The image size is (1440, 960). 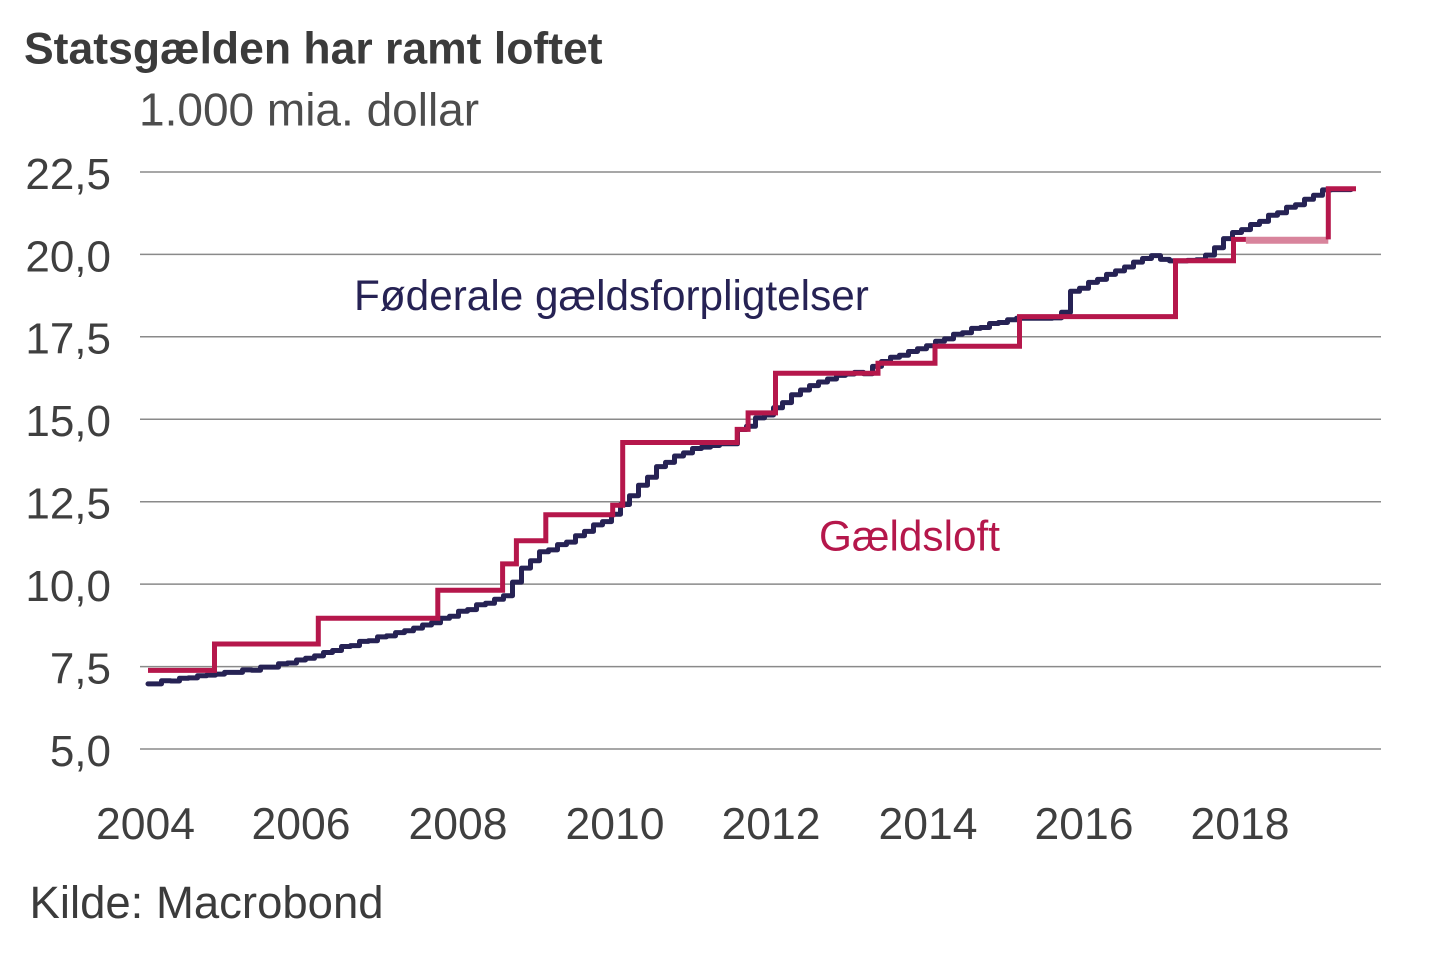 I want to click on svg-text: 7,5, so click(x=80, y=668).